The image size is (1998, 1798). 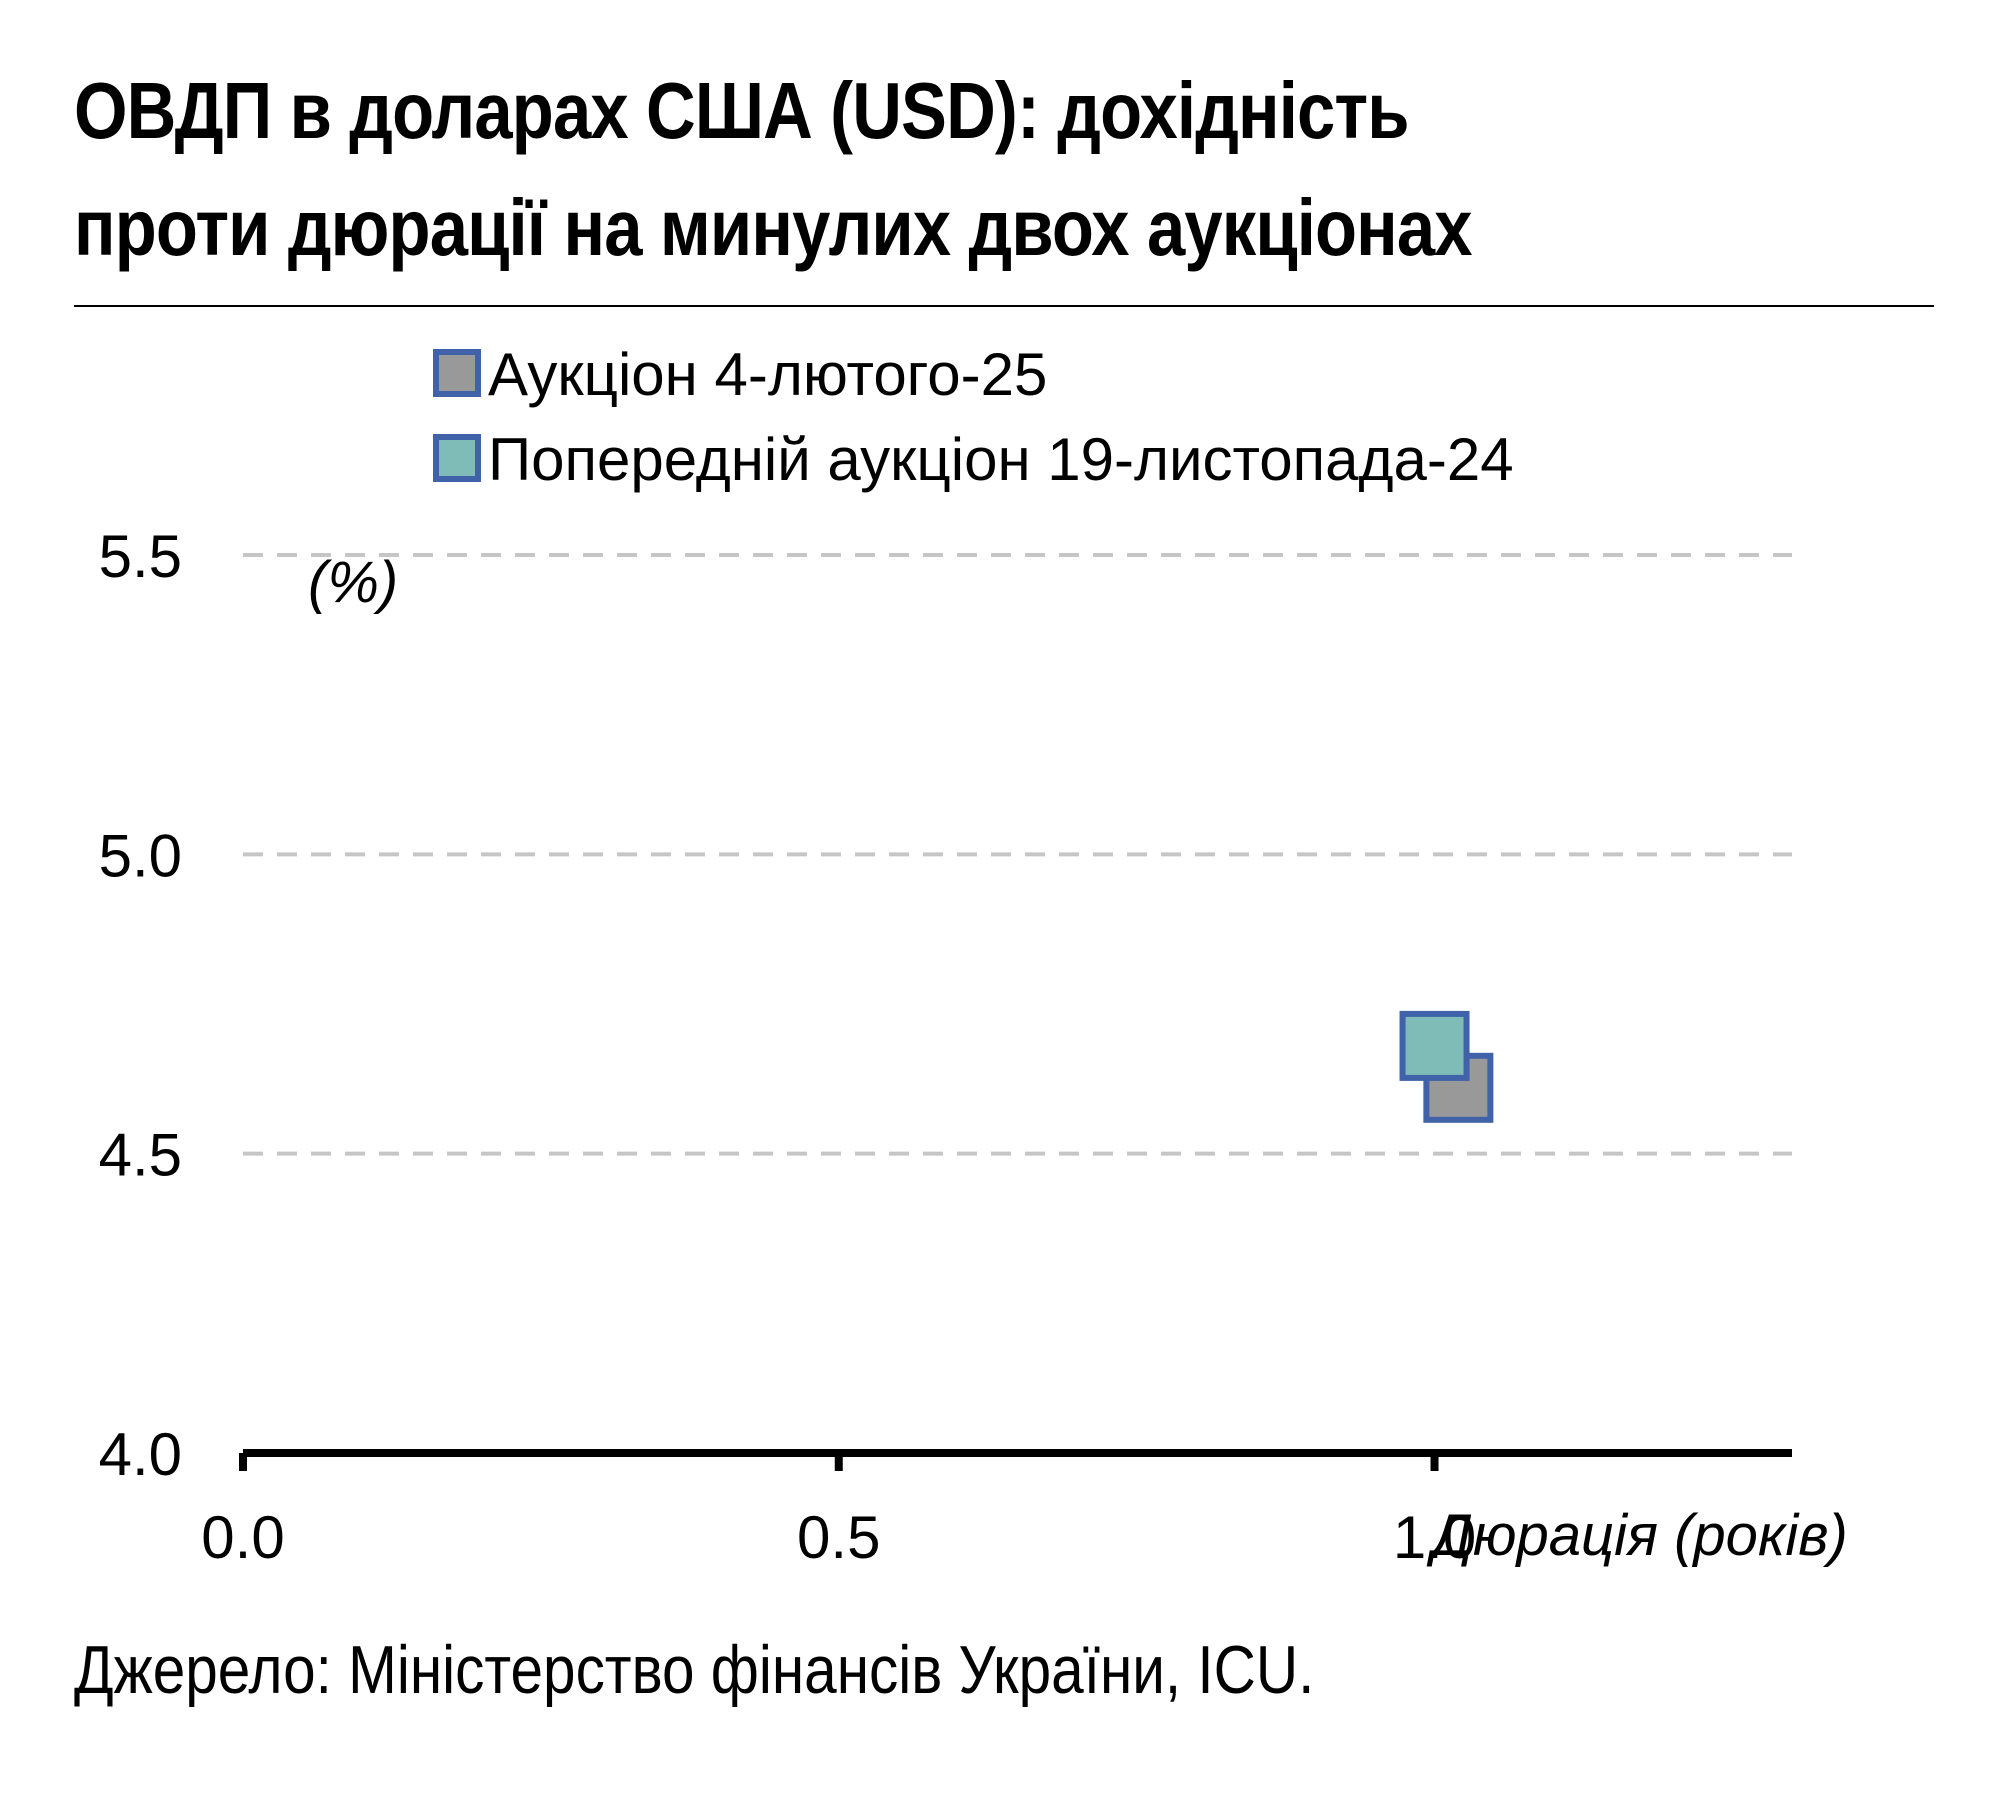 What do you see at coordinates (242, 1537) in the screenshot?
I see `x-tick-label: 0.0` at bounding box center [242, 1537].